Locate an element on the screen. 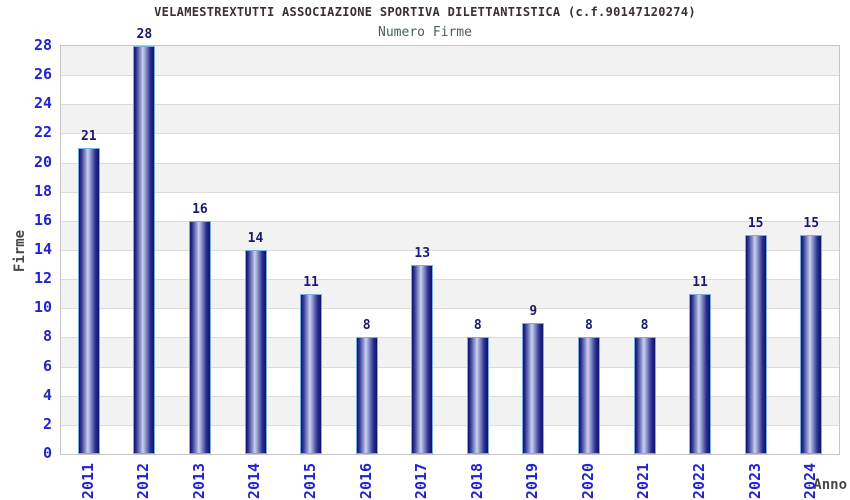  bar-2020 is located at coordinates (588, 395).